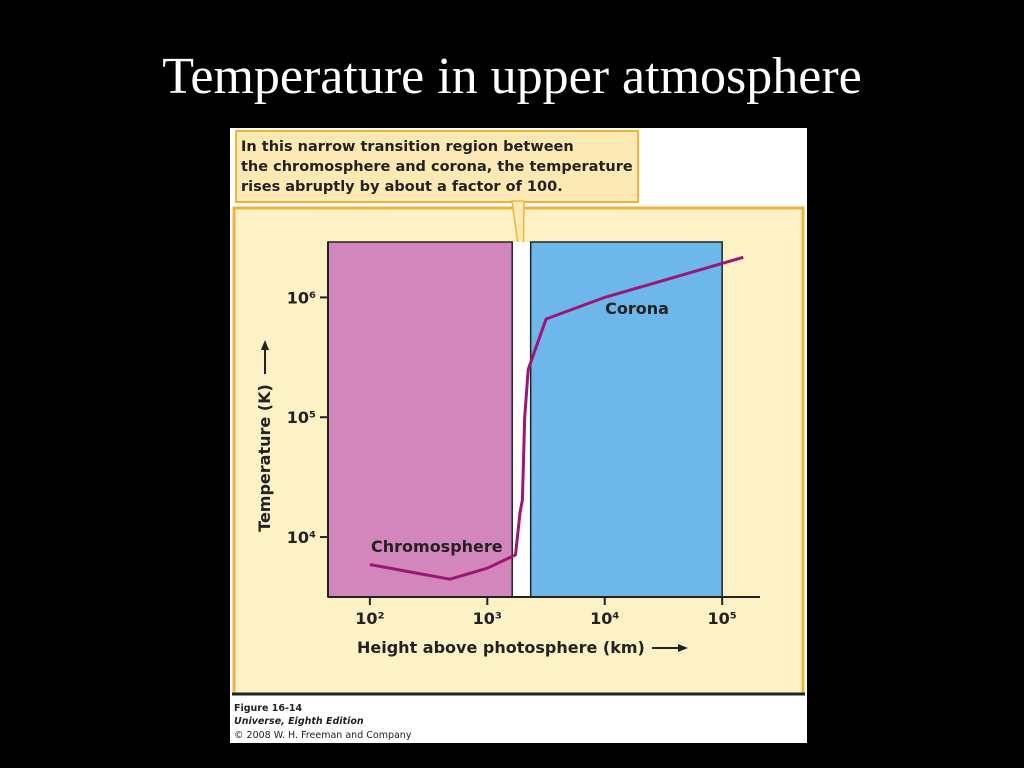  Describe the element at coordinates (301, 537) in the screenshot. I see `y-tick-label: 10⁴` at that location.